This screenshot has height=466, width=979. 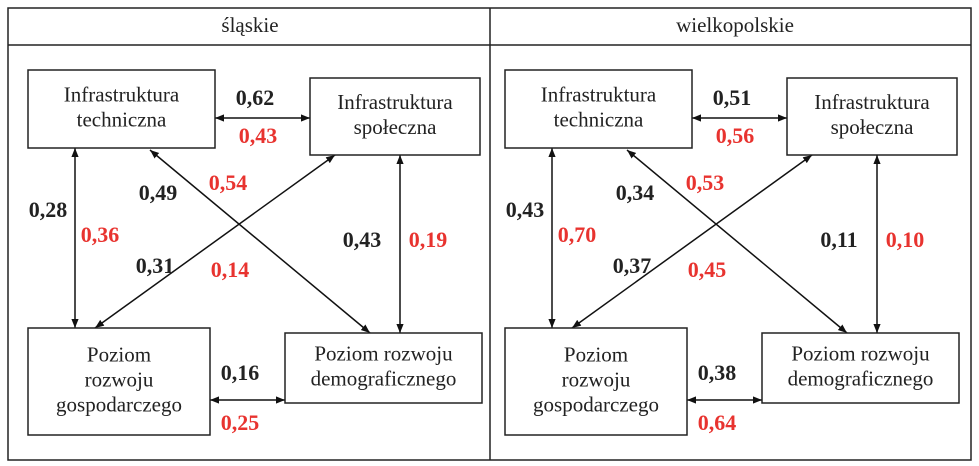 I want to click on value-red: 0,25, so click(x=240, y=422).